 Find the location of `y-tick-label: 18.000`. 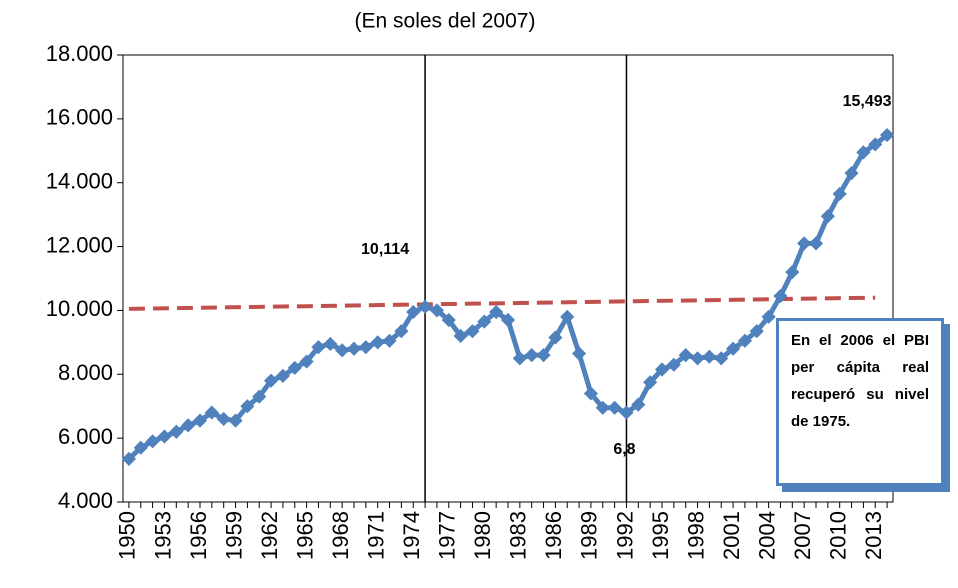

y-tick-label: 18.000 is located at coordinates (79, 53).